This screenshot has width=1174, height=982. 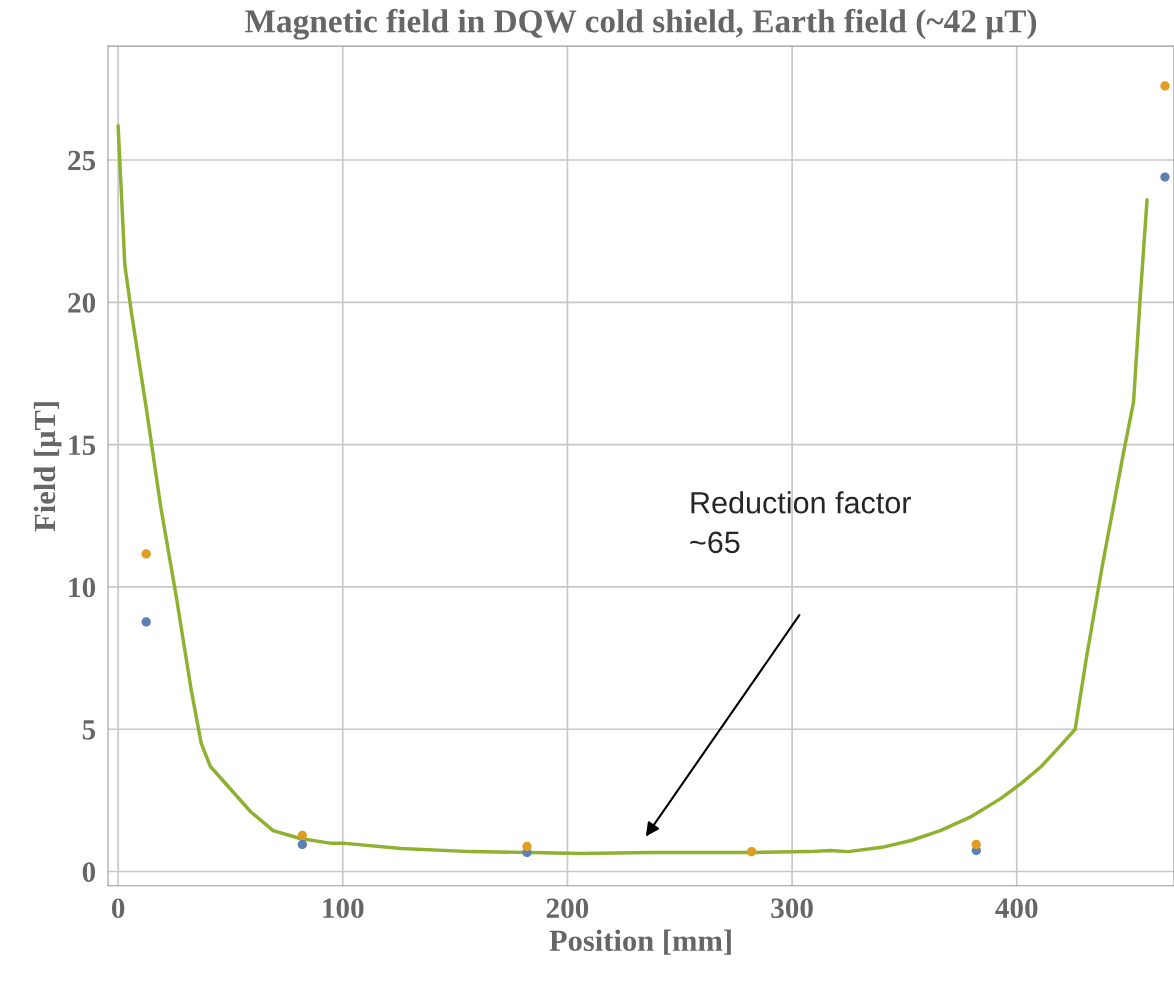 I want to click on y-tick-label: 15, so click(x=82, y=445).